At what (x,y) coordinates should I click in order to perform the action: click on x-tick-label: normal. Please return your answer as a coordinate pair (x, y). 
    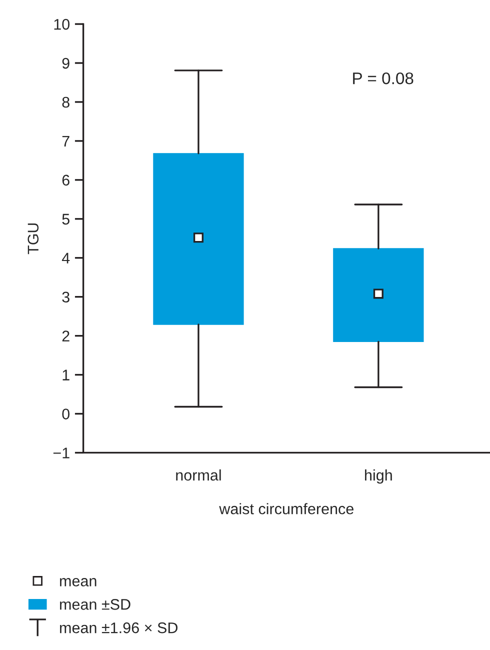
    Looking at the image, I should click on (198, 475).